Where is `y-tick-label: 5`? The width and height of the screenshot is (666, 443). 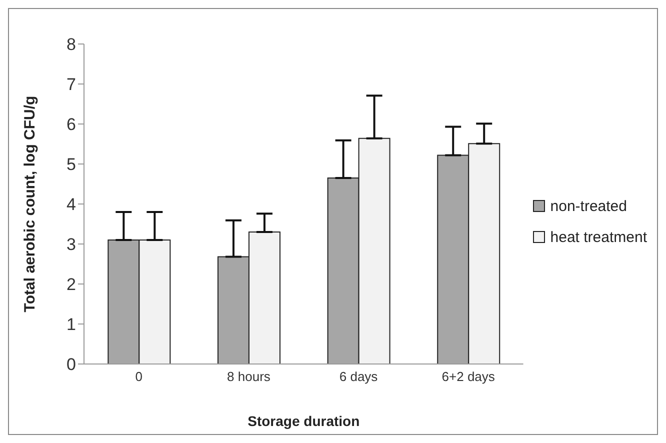
y-tick-label: 5 is located at coordinates (71, 164).